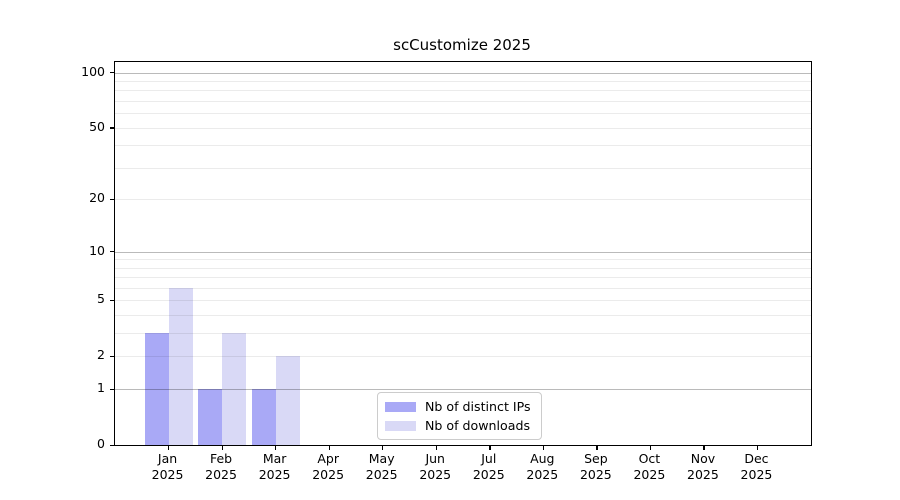 The height and width of the screenshot is (500, 900). What do you see at coordinates (756, 458) in the screenshot?
I see `x-axis-month-label: Dec` at bounding box center [756, 458].